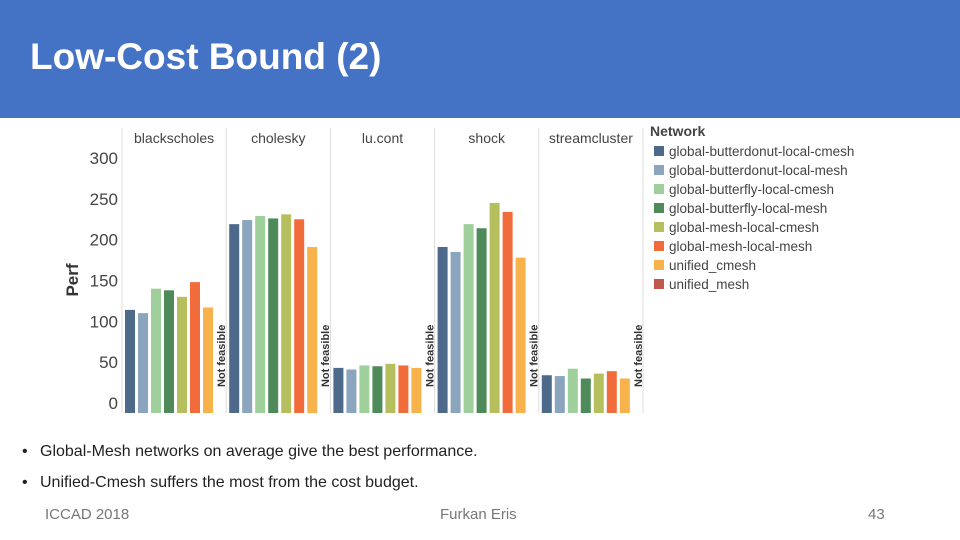 This screenshot has height=540, width=960. Describe the element at coordinates (104, 281) in the screenshot. I see `y-tick-label: 150` at that location.